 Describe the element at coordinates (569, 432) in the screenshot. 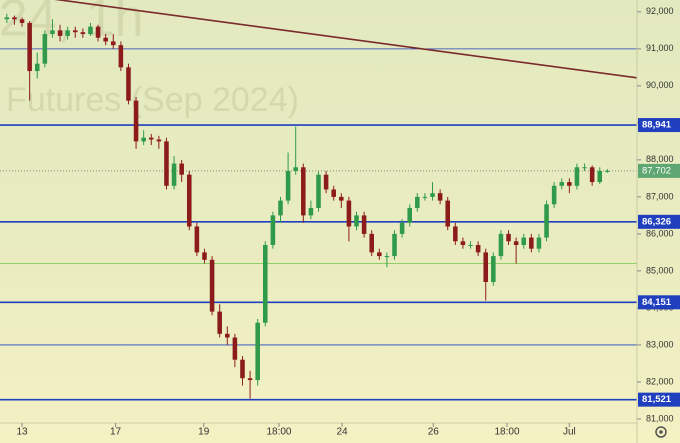

I see `x-tick-label: Jul` at that location.